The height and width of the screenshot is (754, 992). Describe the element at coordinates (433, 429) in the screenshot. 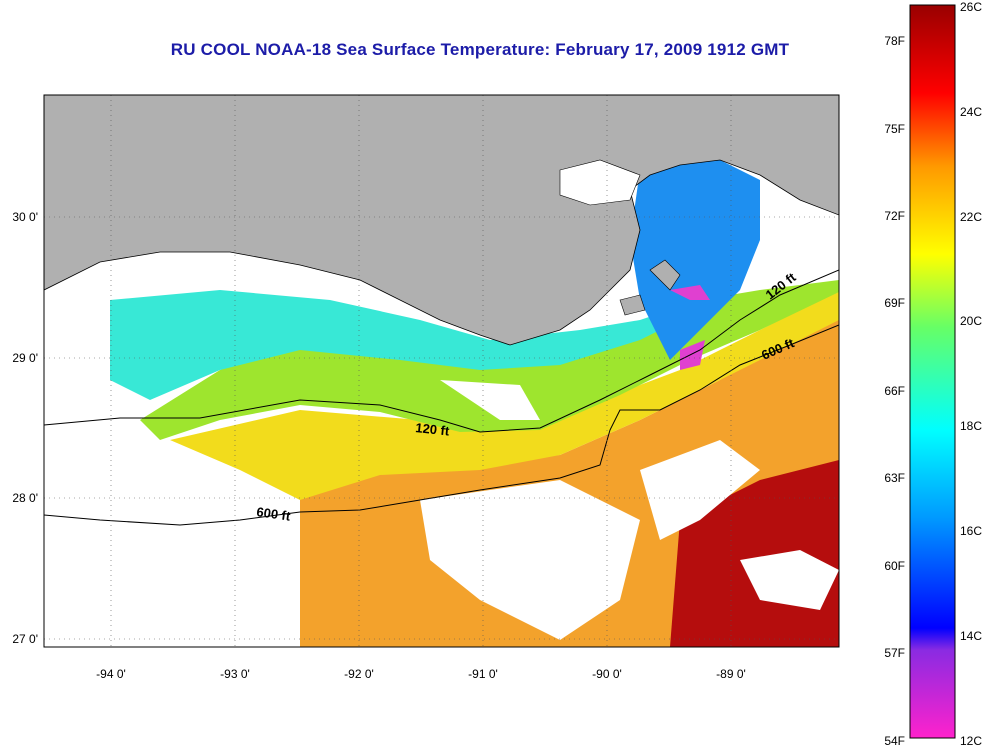

I see `contour-label-120ft-west: 120 ft` at that location.